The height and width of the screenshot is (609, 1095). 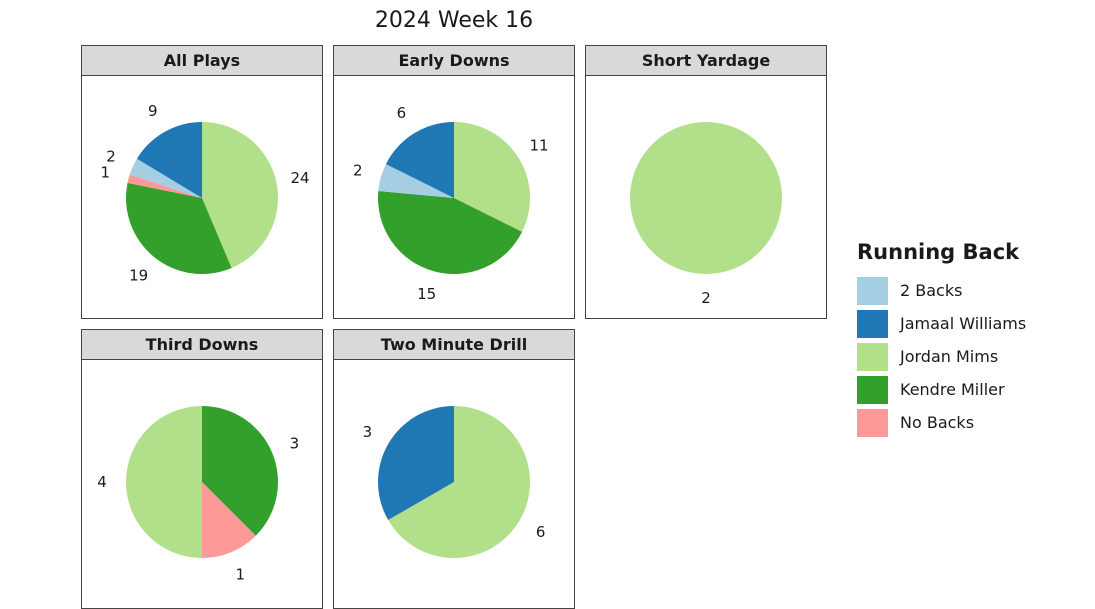 I want to click on panel-title: All Plays, so click(x=202, y=61).